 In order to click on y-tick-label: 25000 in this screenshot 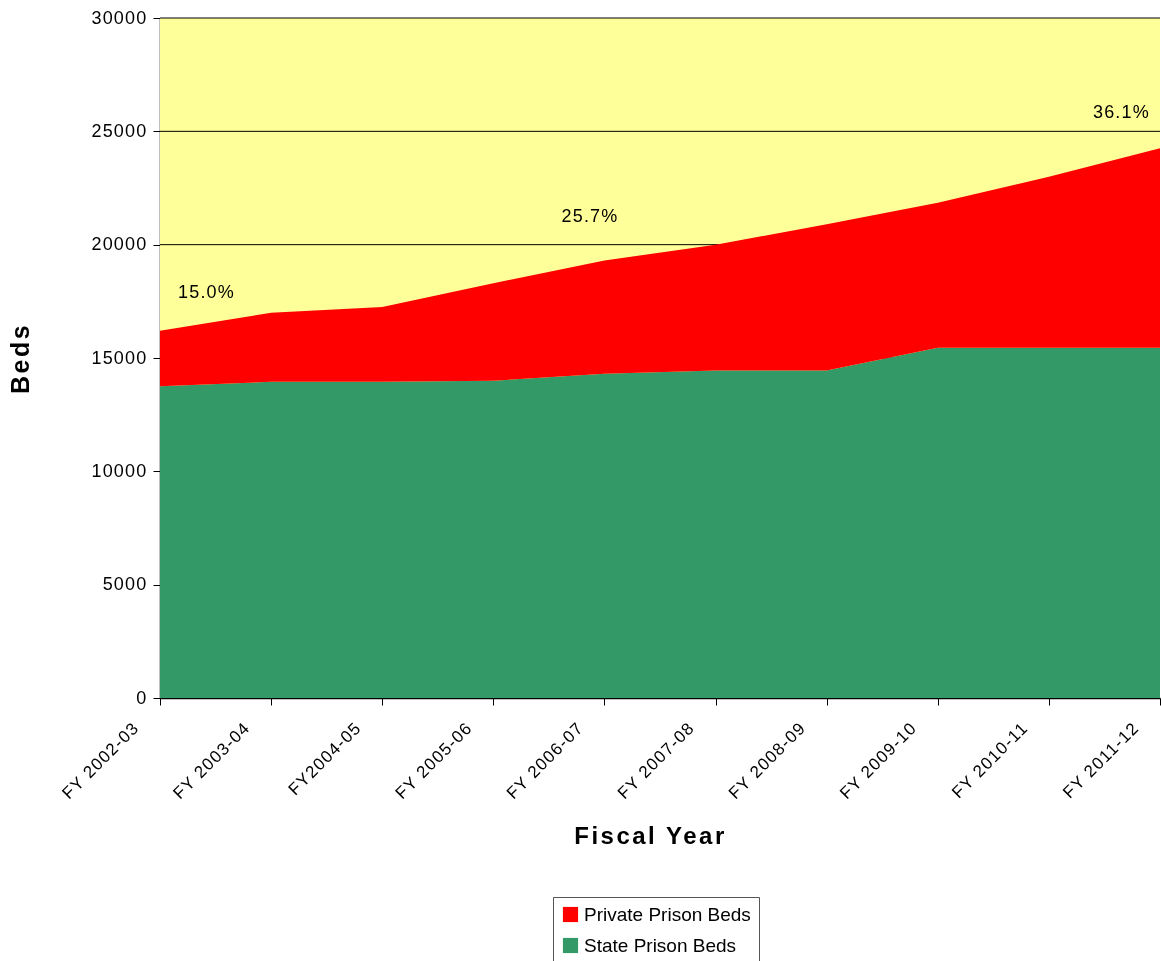, I will do `click(119, 130)`.